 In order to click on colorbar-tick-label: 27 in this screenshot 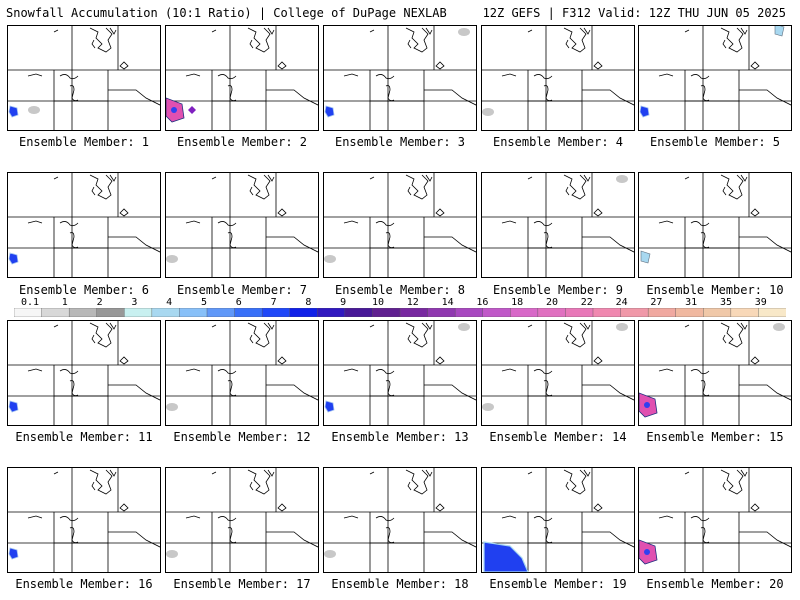, I will do `click(656, 302)`.